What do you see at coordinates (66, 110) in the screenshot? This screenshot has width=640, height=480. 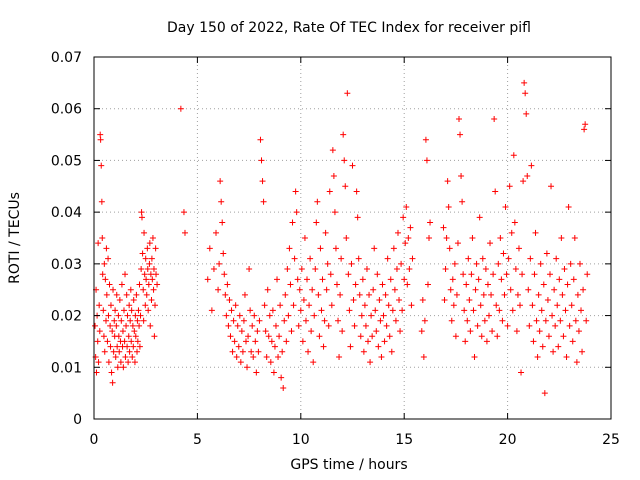 I see `y-tick-label: 0.06` at bounding box center [66, 110].